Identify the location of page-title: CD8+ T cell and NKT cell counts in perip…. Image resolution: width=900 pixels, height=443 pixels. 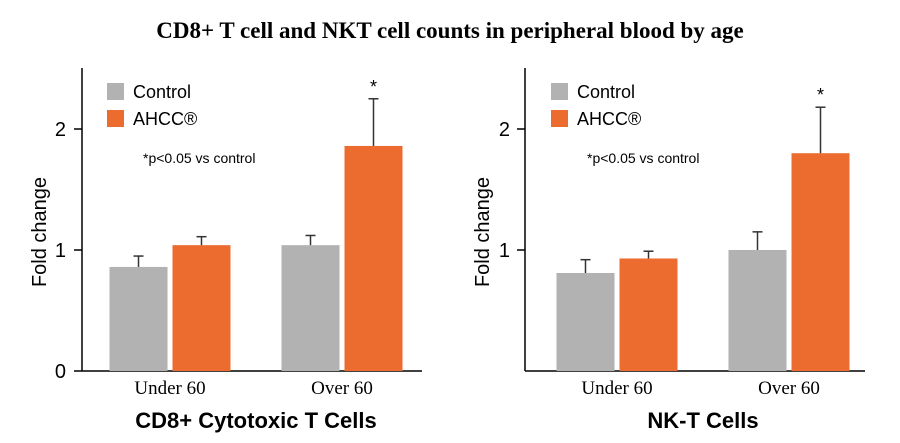
(450, 30).